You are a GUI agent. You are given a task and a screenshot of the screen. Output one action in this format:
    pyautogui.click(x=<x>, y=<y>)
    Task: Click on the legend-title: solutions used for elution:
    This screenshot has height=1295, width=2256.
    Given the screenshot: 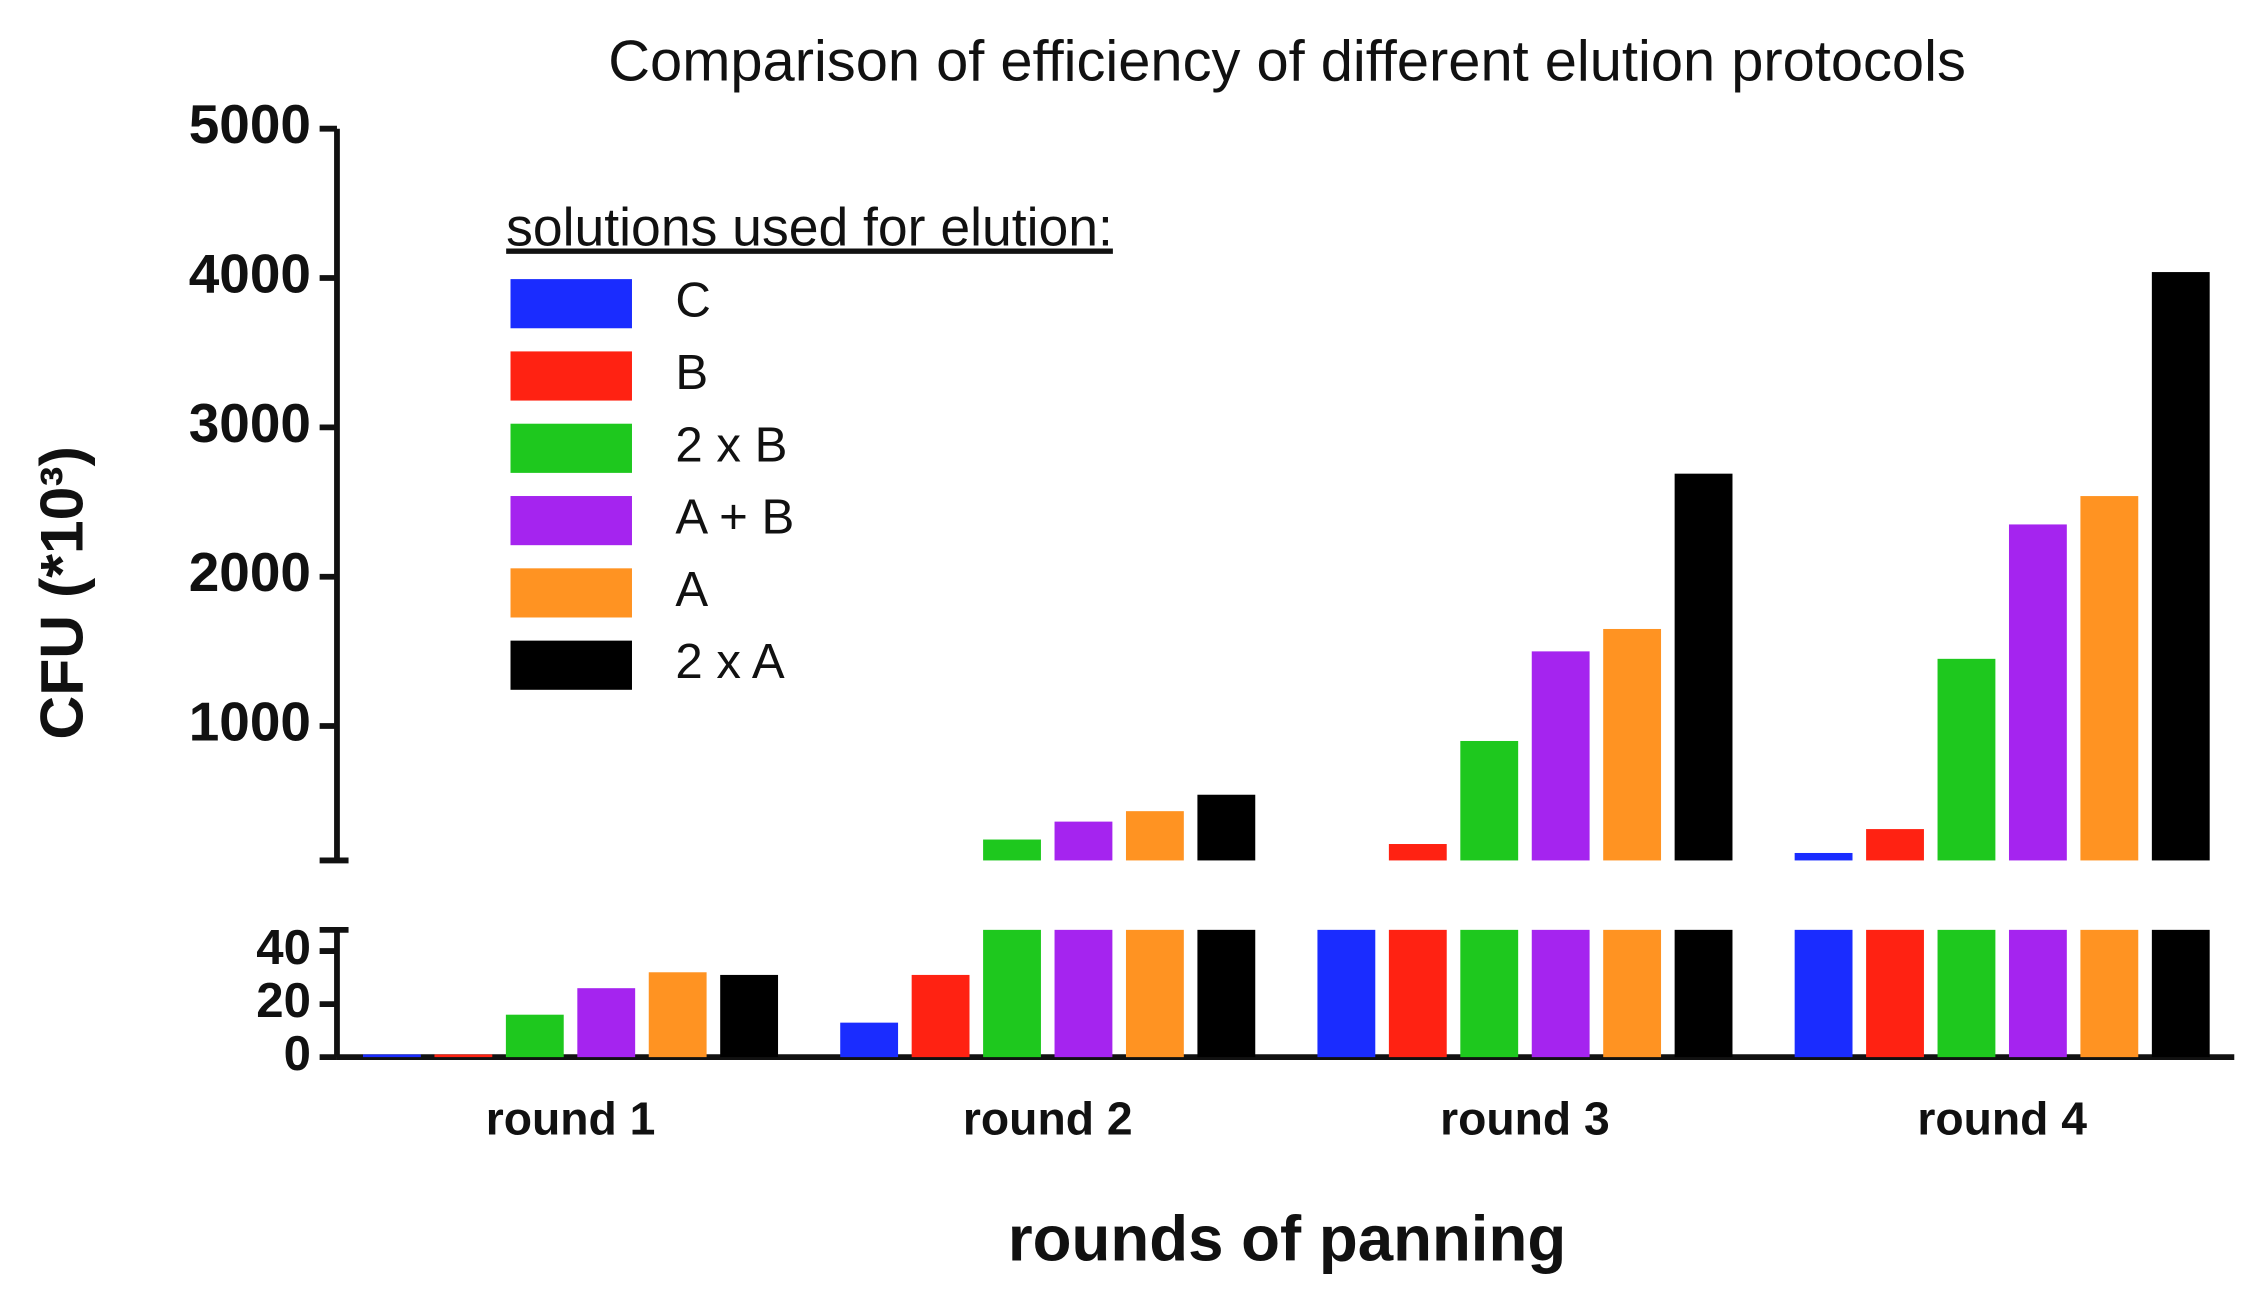 What is the action you would take?
    pyautogui.click(x=809, y=228)
    